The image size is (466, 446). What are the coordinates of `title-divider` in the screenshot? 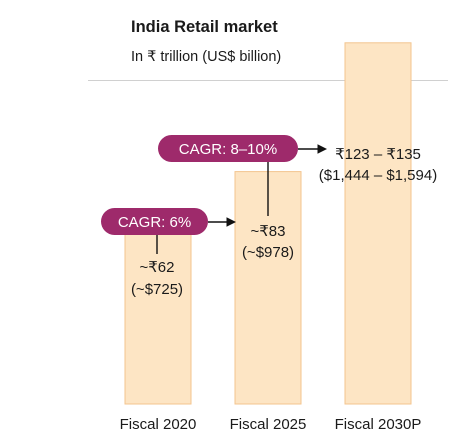 It's located at (268, 80).